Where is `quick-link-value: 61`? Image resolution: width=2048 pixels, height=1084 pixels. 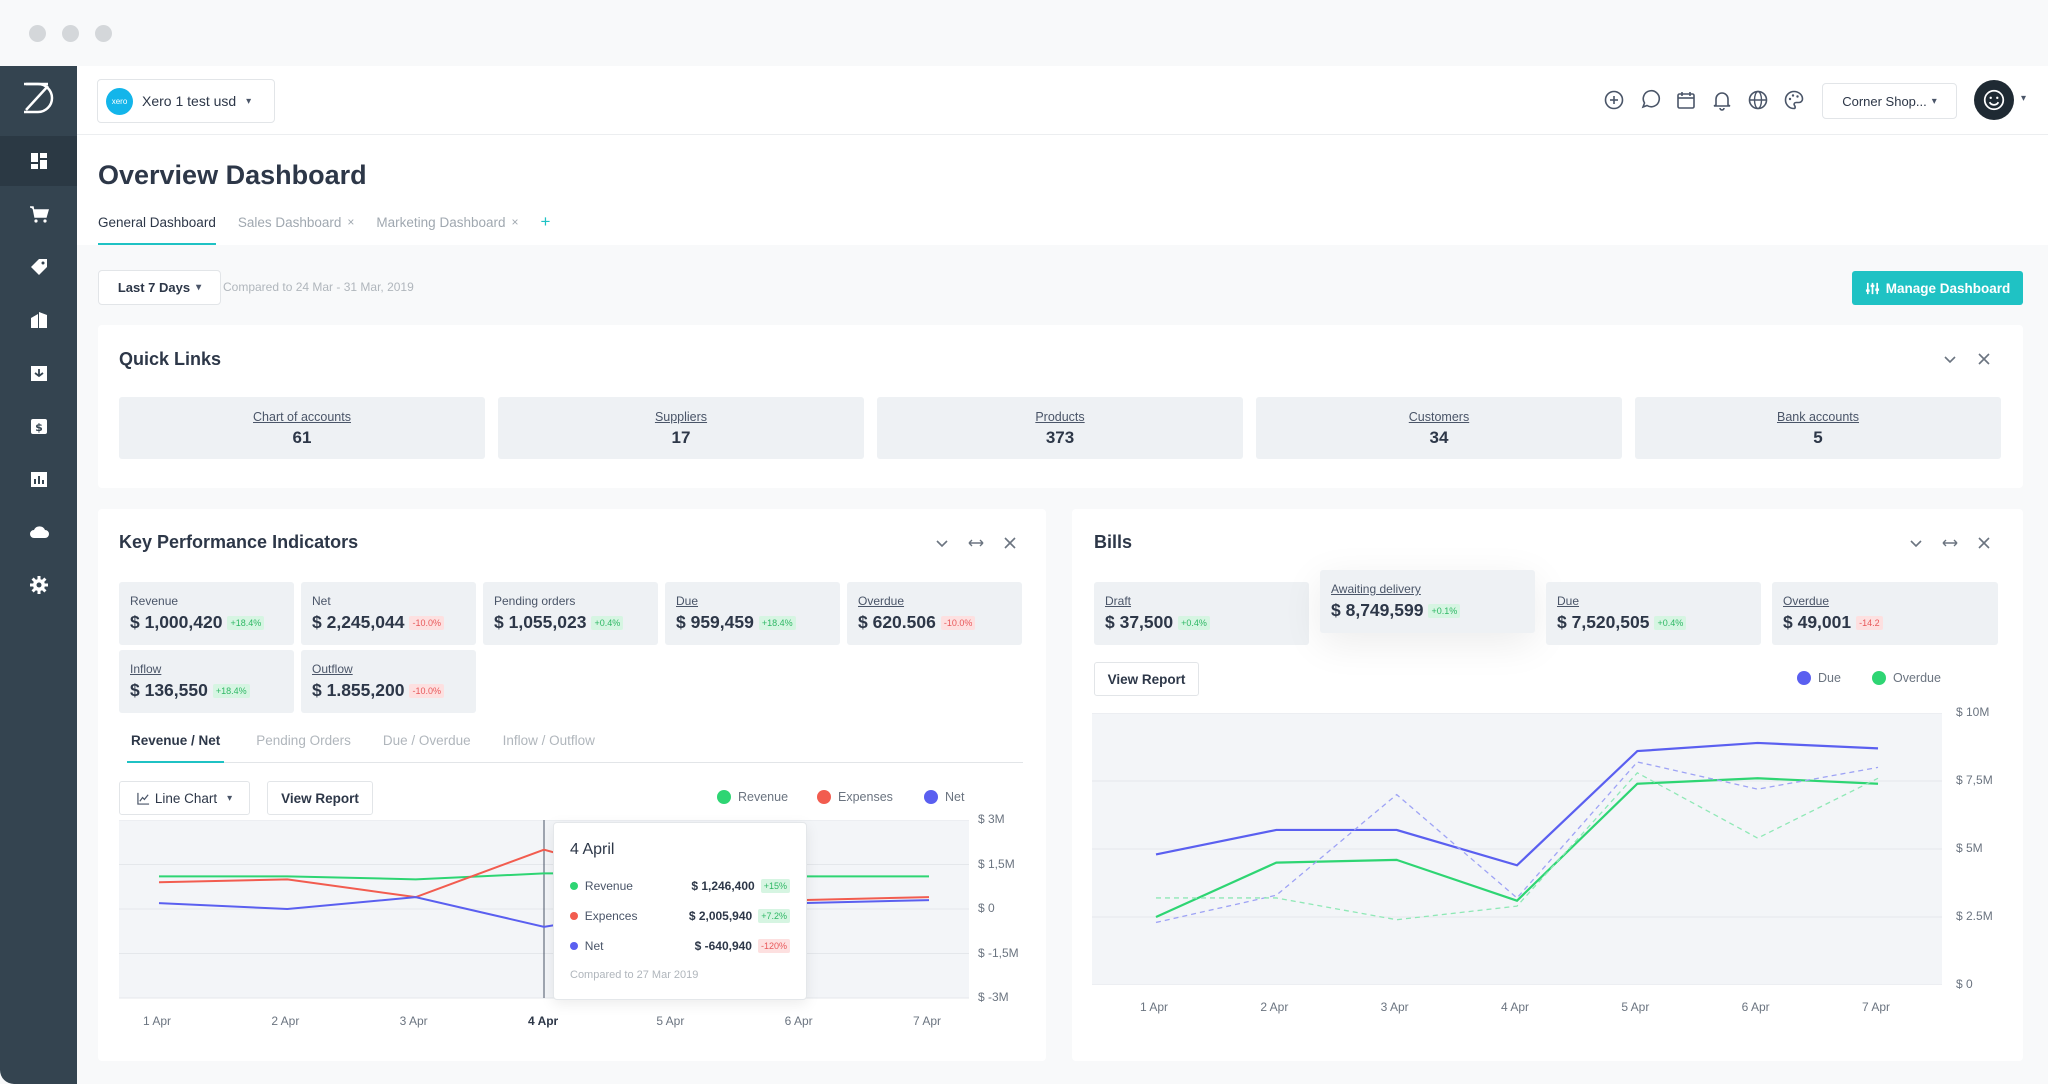 quick-link-value: 61 is located at coordinates (302, 437).